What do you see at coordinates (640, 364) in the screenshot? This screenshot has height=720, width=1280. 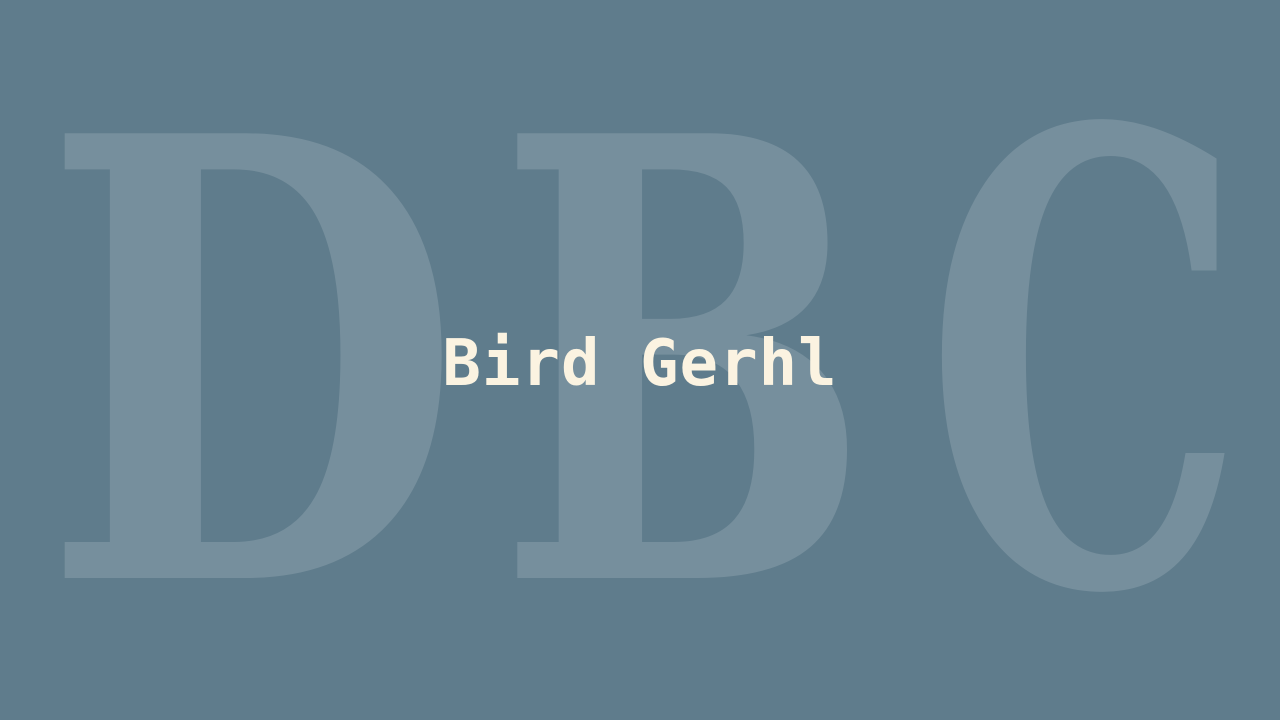 I see `page-title: Bird Gerhl` at bounding box center [640, 364].